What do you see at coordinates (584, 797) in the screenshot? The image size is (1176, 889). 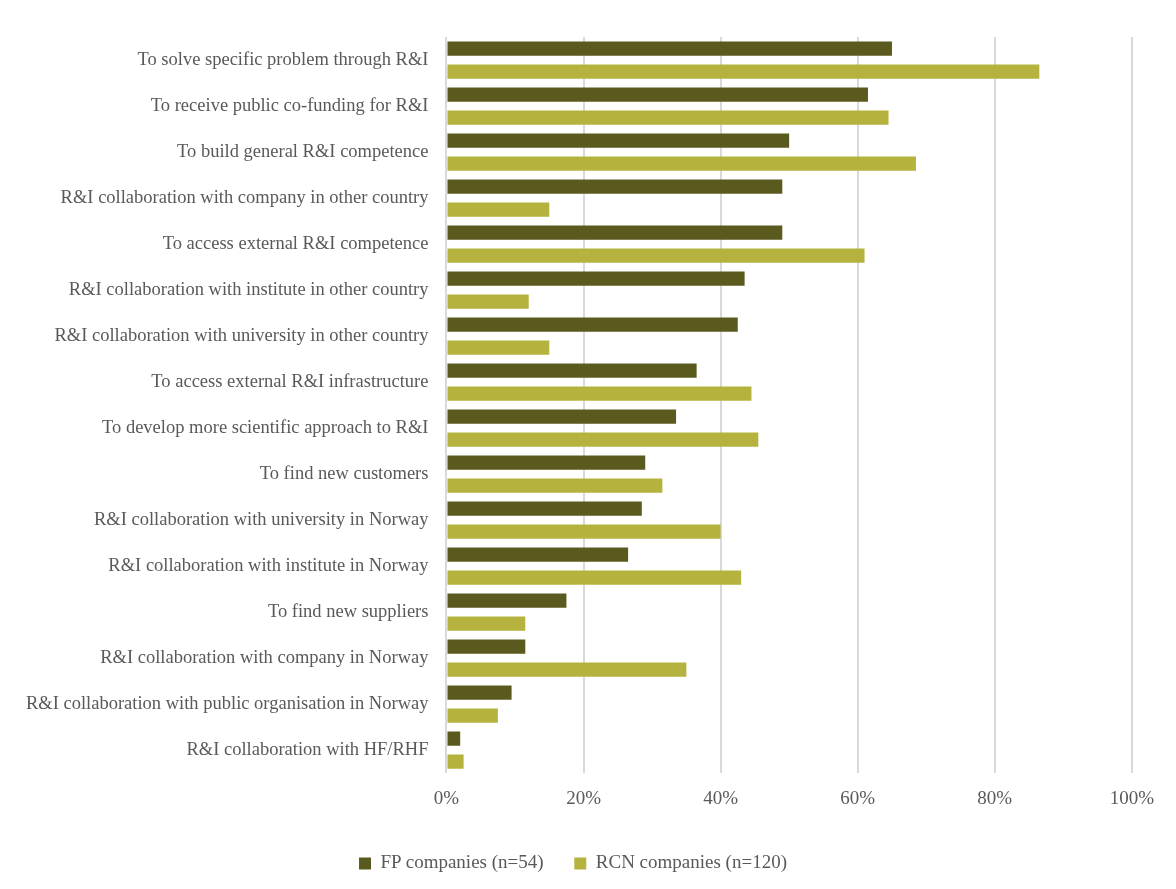 I see `x-tick-label: 20%` at bounding box center [584, 797].